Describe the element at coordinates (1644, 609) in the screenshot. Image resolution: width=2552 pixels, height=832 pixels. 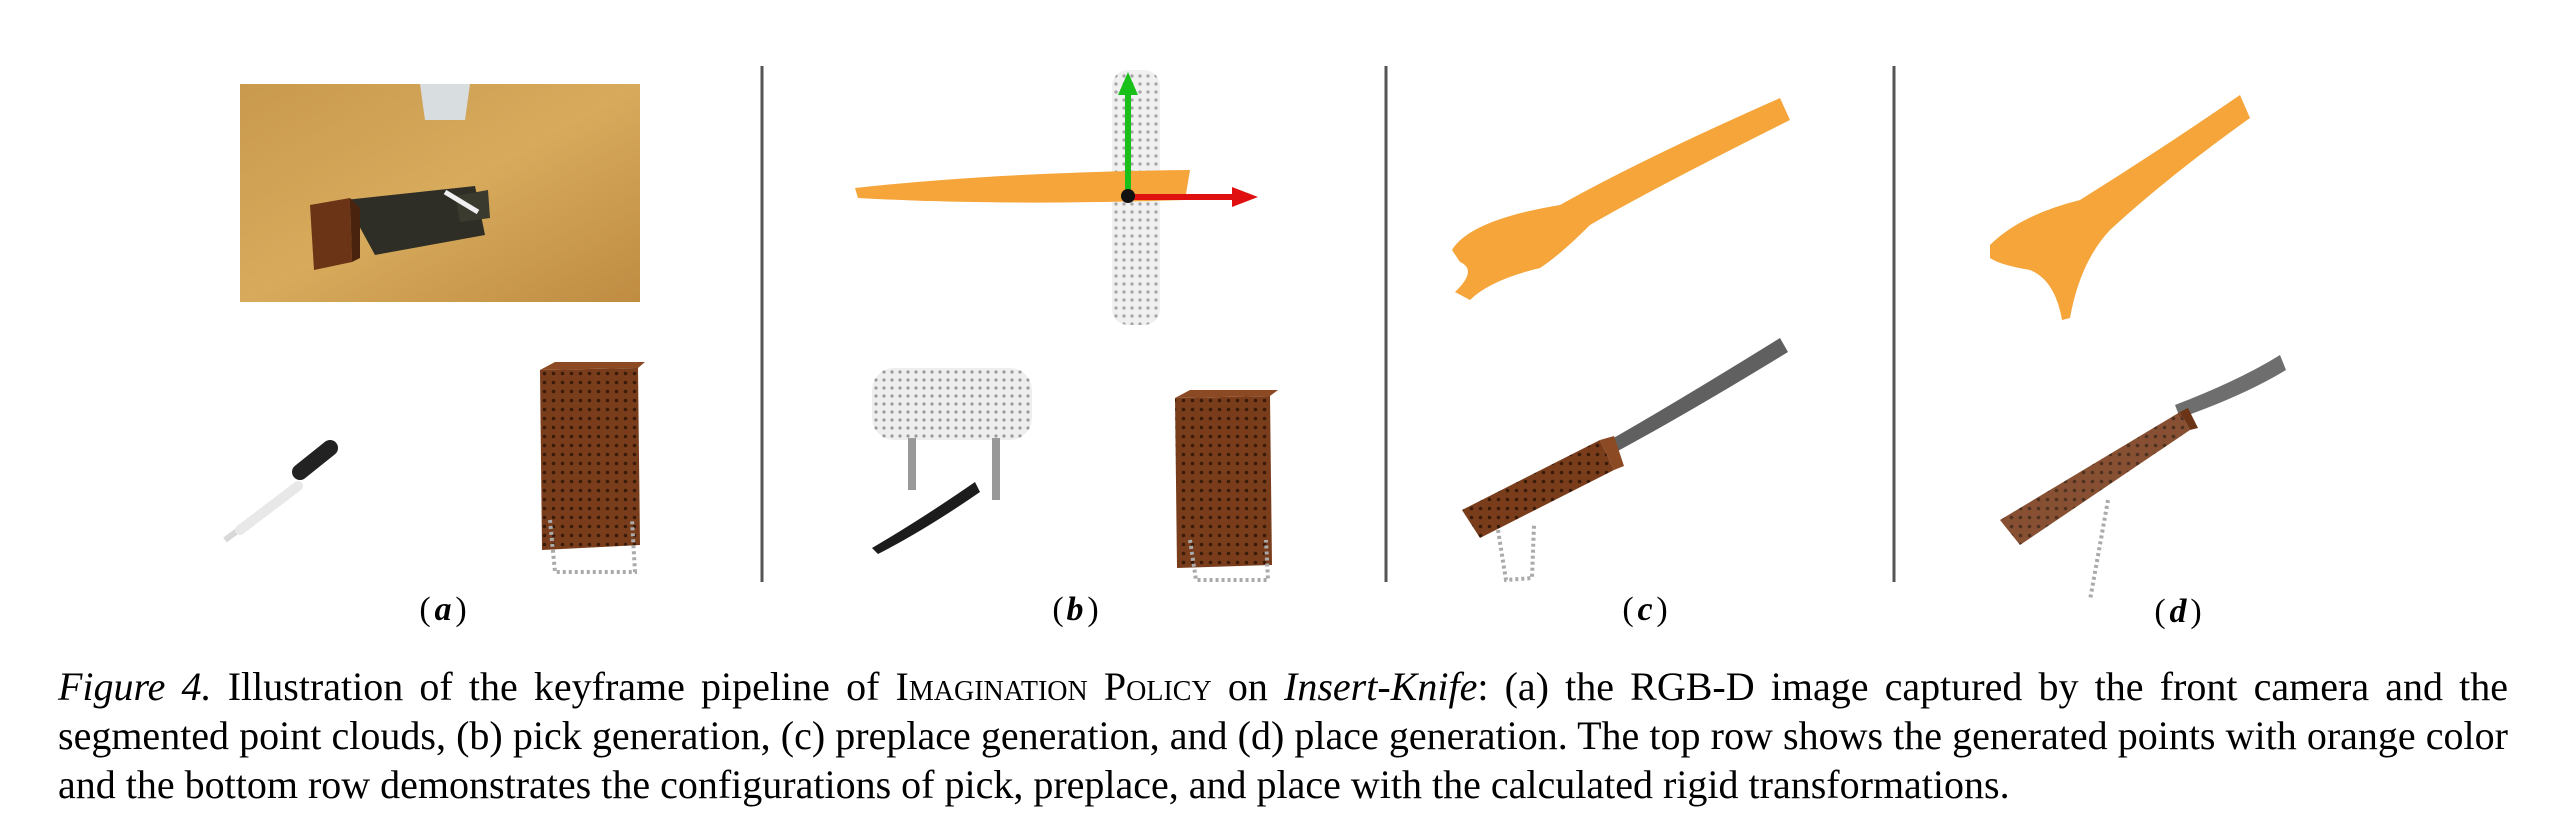
I see `subfigure-label-c: c` at that location.